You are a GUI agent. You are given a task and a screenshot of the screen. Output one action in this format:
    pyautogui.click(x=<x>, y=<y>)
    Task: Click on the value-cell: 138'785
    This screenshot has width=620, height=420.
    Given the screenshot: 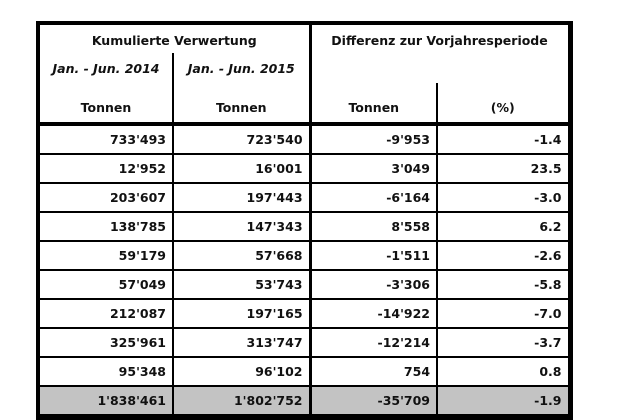 What is the action you would take?
    pyautogui.click(x=106, y=226)
    